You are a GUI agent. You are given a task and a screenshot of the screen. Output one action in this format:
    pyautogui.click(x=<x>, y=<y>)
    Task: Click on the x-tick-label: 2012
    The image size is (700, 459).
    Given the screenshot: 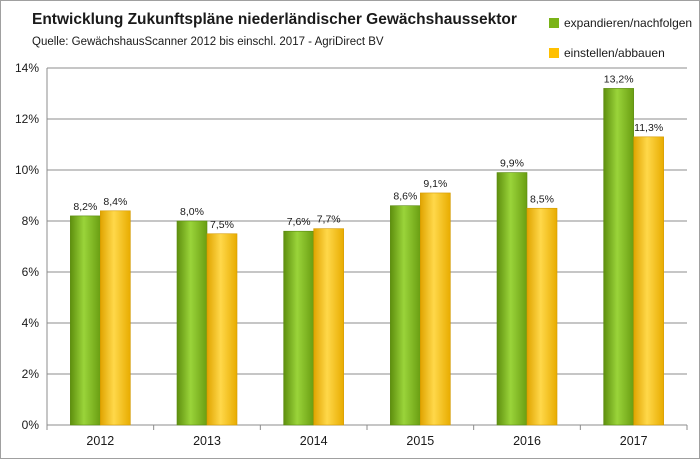 What is the action you would take?
    pyautogui.click(x=100, y=441)
    